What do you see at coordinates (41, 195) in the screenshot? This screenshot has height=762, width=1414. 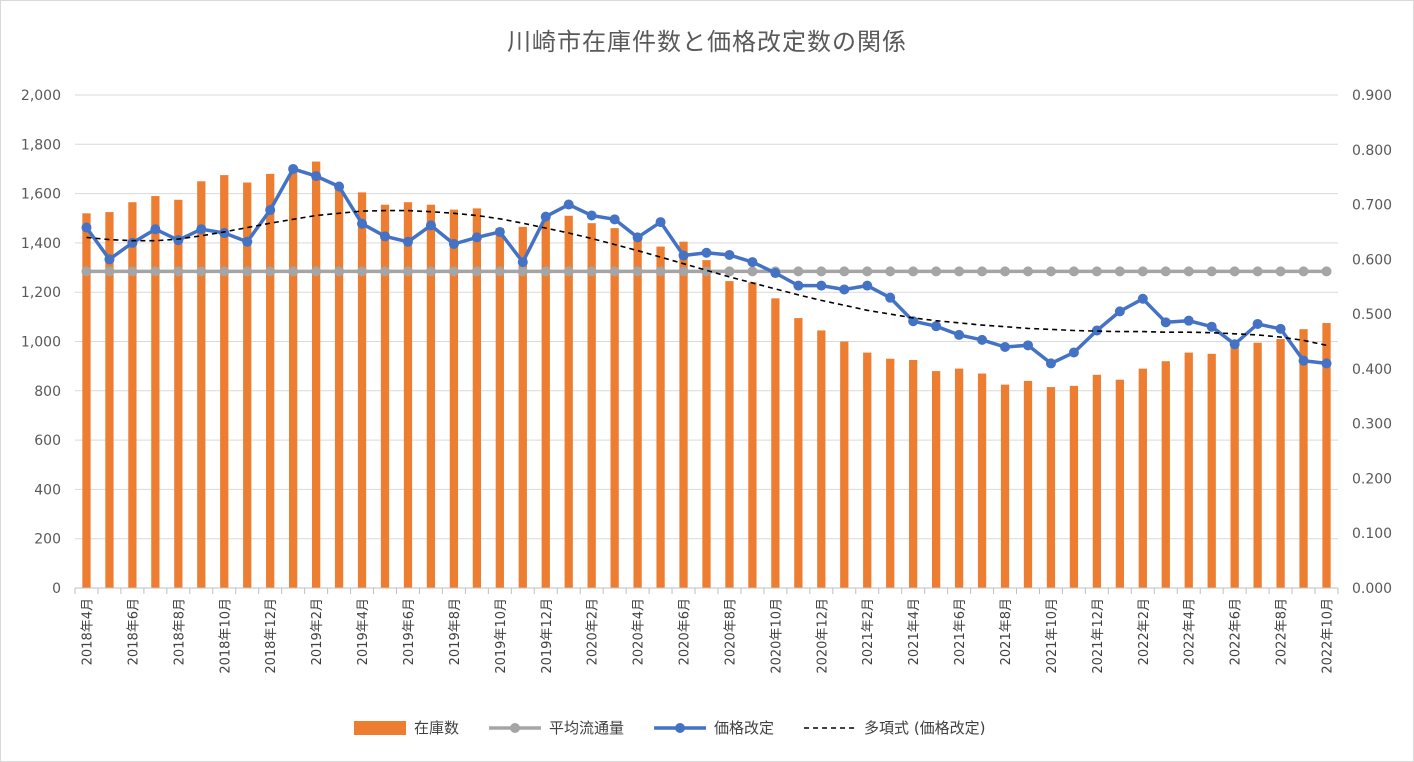 I see `y-left-tick-label: 1,600` at bounding box center [41, 195].